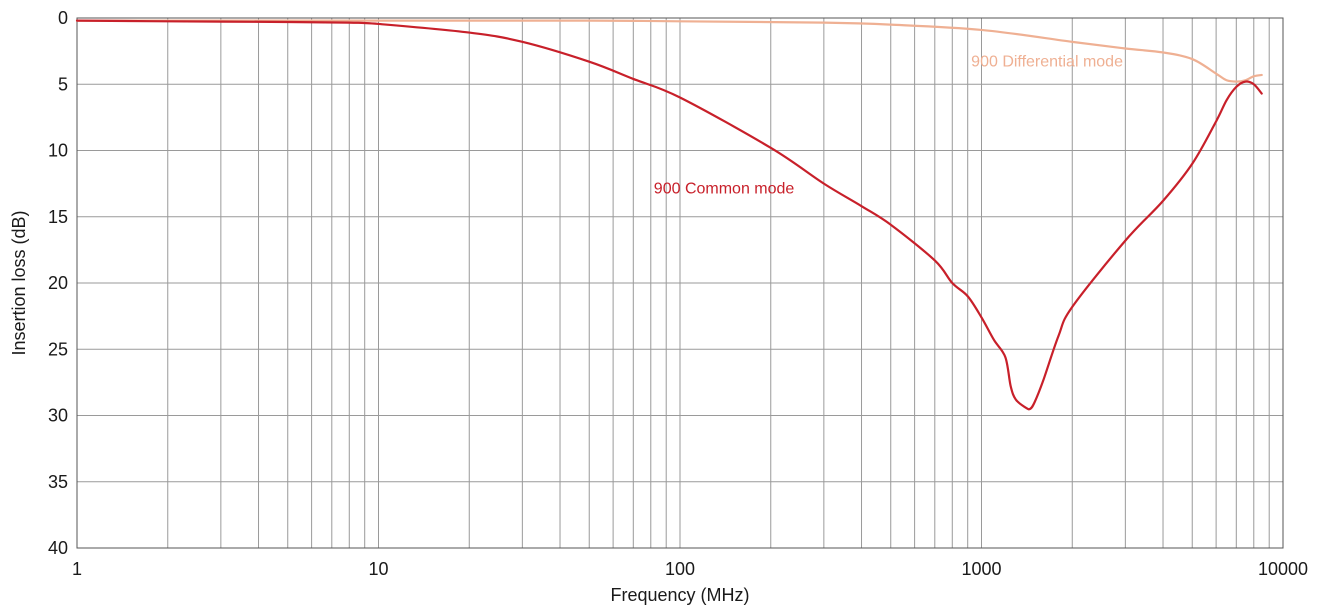  I want to click on x-axis-title: Frequency (MHz), so click(679, 595).